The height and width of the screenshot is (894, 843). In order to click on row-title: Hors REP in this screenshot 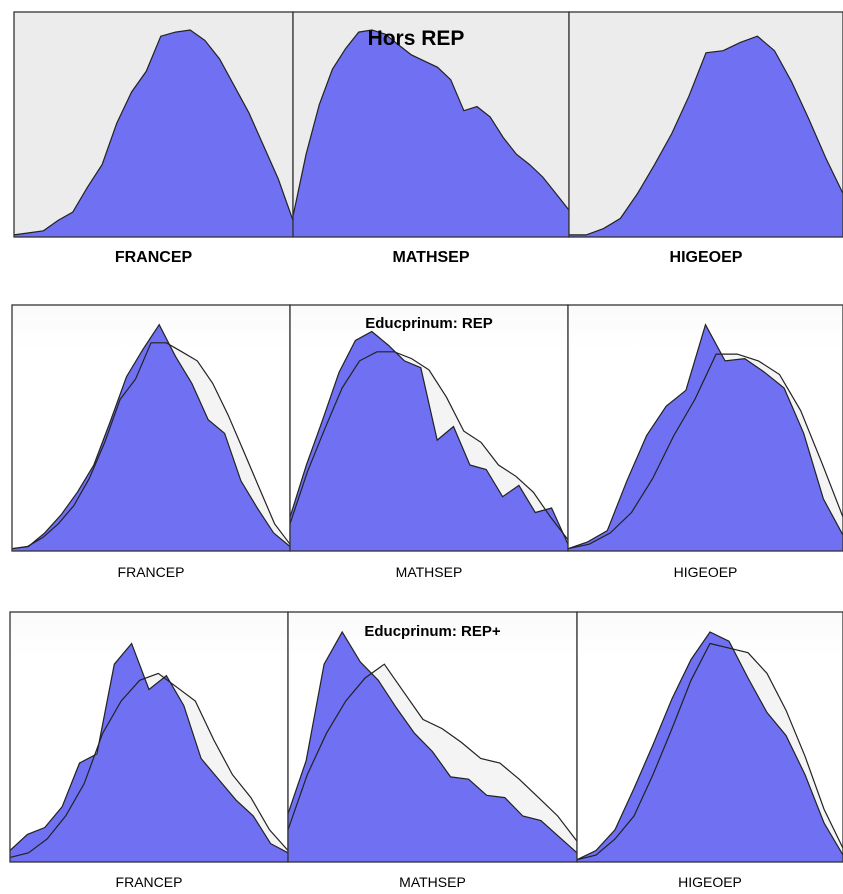, I will do `click(416, 38)`.